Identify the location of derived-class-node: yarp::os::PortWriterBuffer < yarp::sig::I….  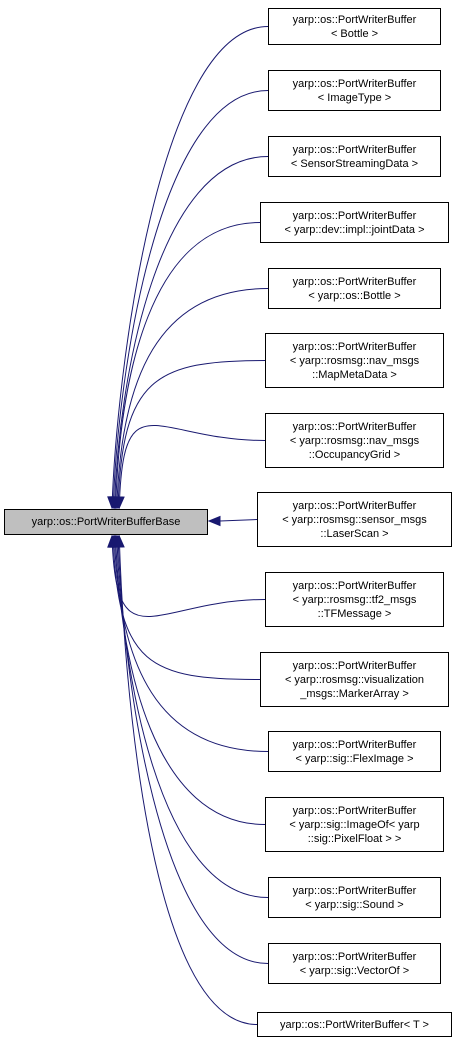
(354, 824).